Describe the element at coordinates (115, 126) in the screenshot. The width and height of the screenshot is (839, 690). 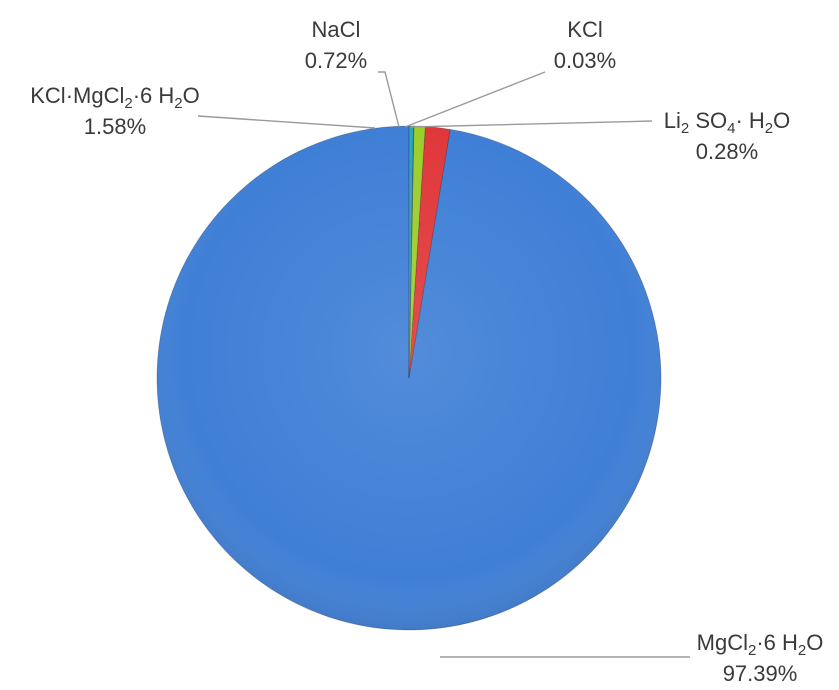
I see `slice-value-label: 1.58%` at that location.